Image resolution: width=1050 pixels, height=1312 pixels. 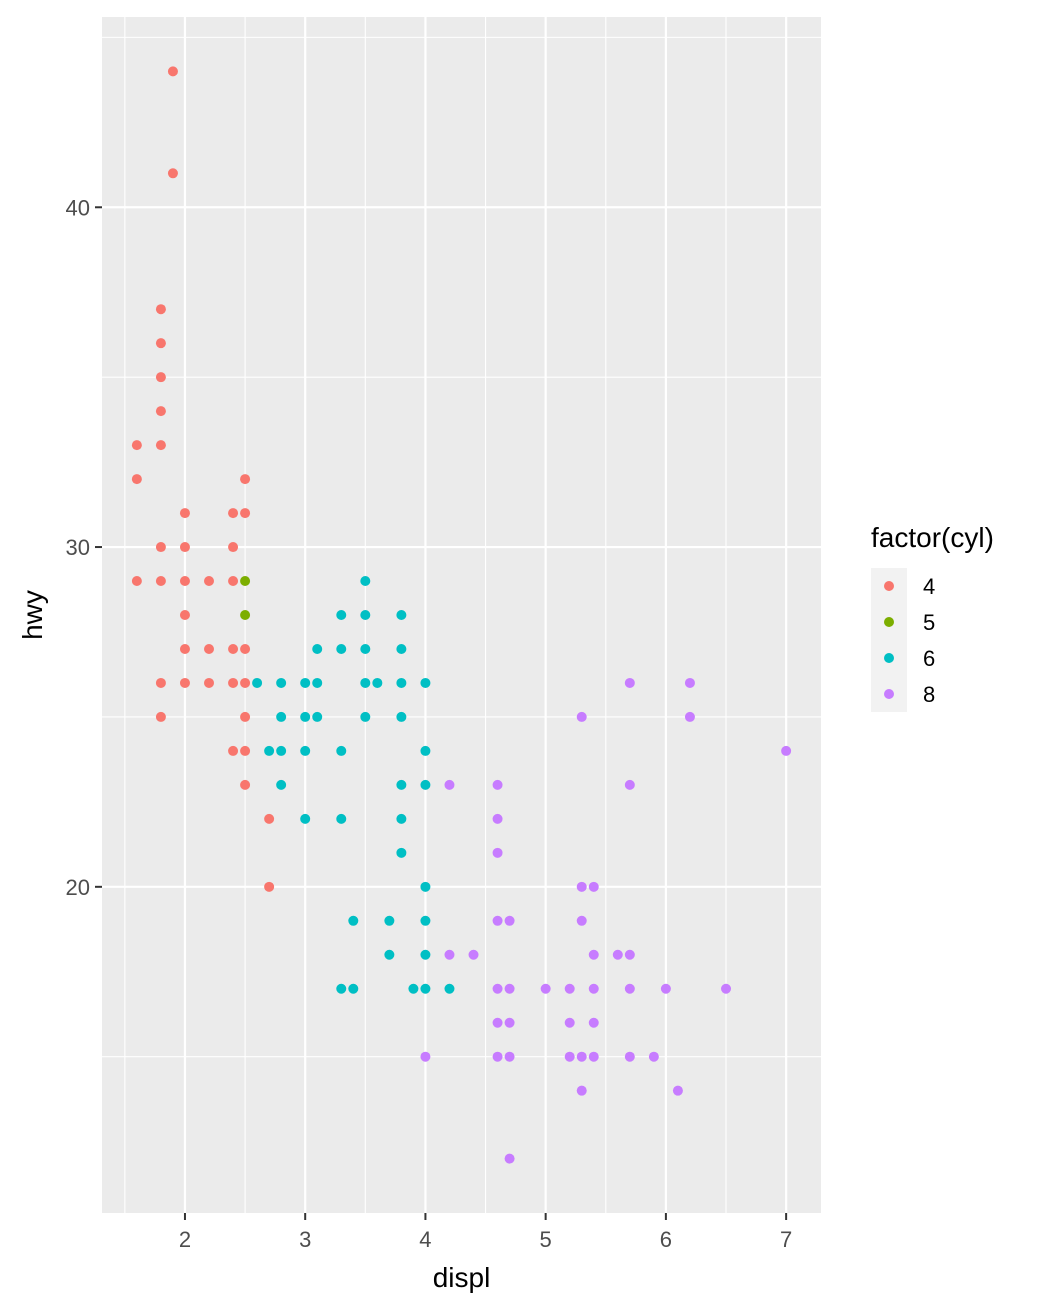 I want to click on legend-label: 4, so click(x=929, y=586).